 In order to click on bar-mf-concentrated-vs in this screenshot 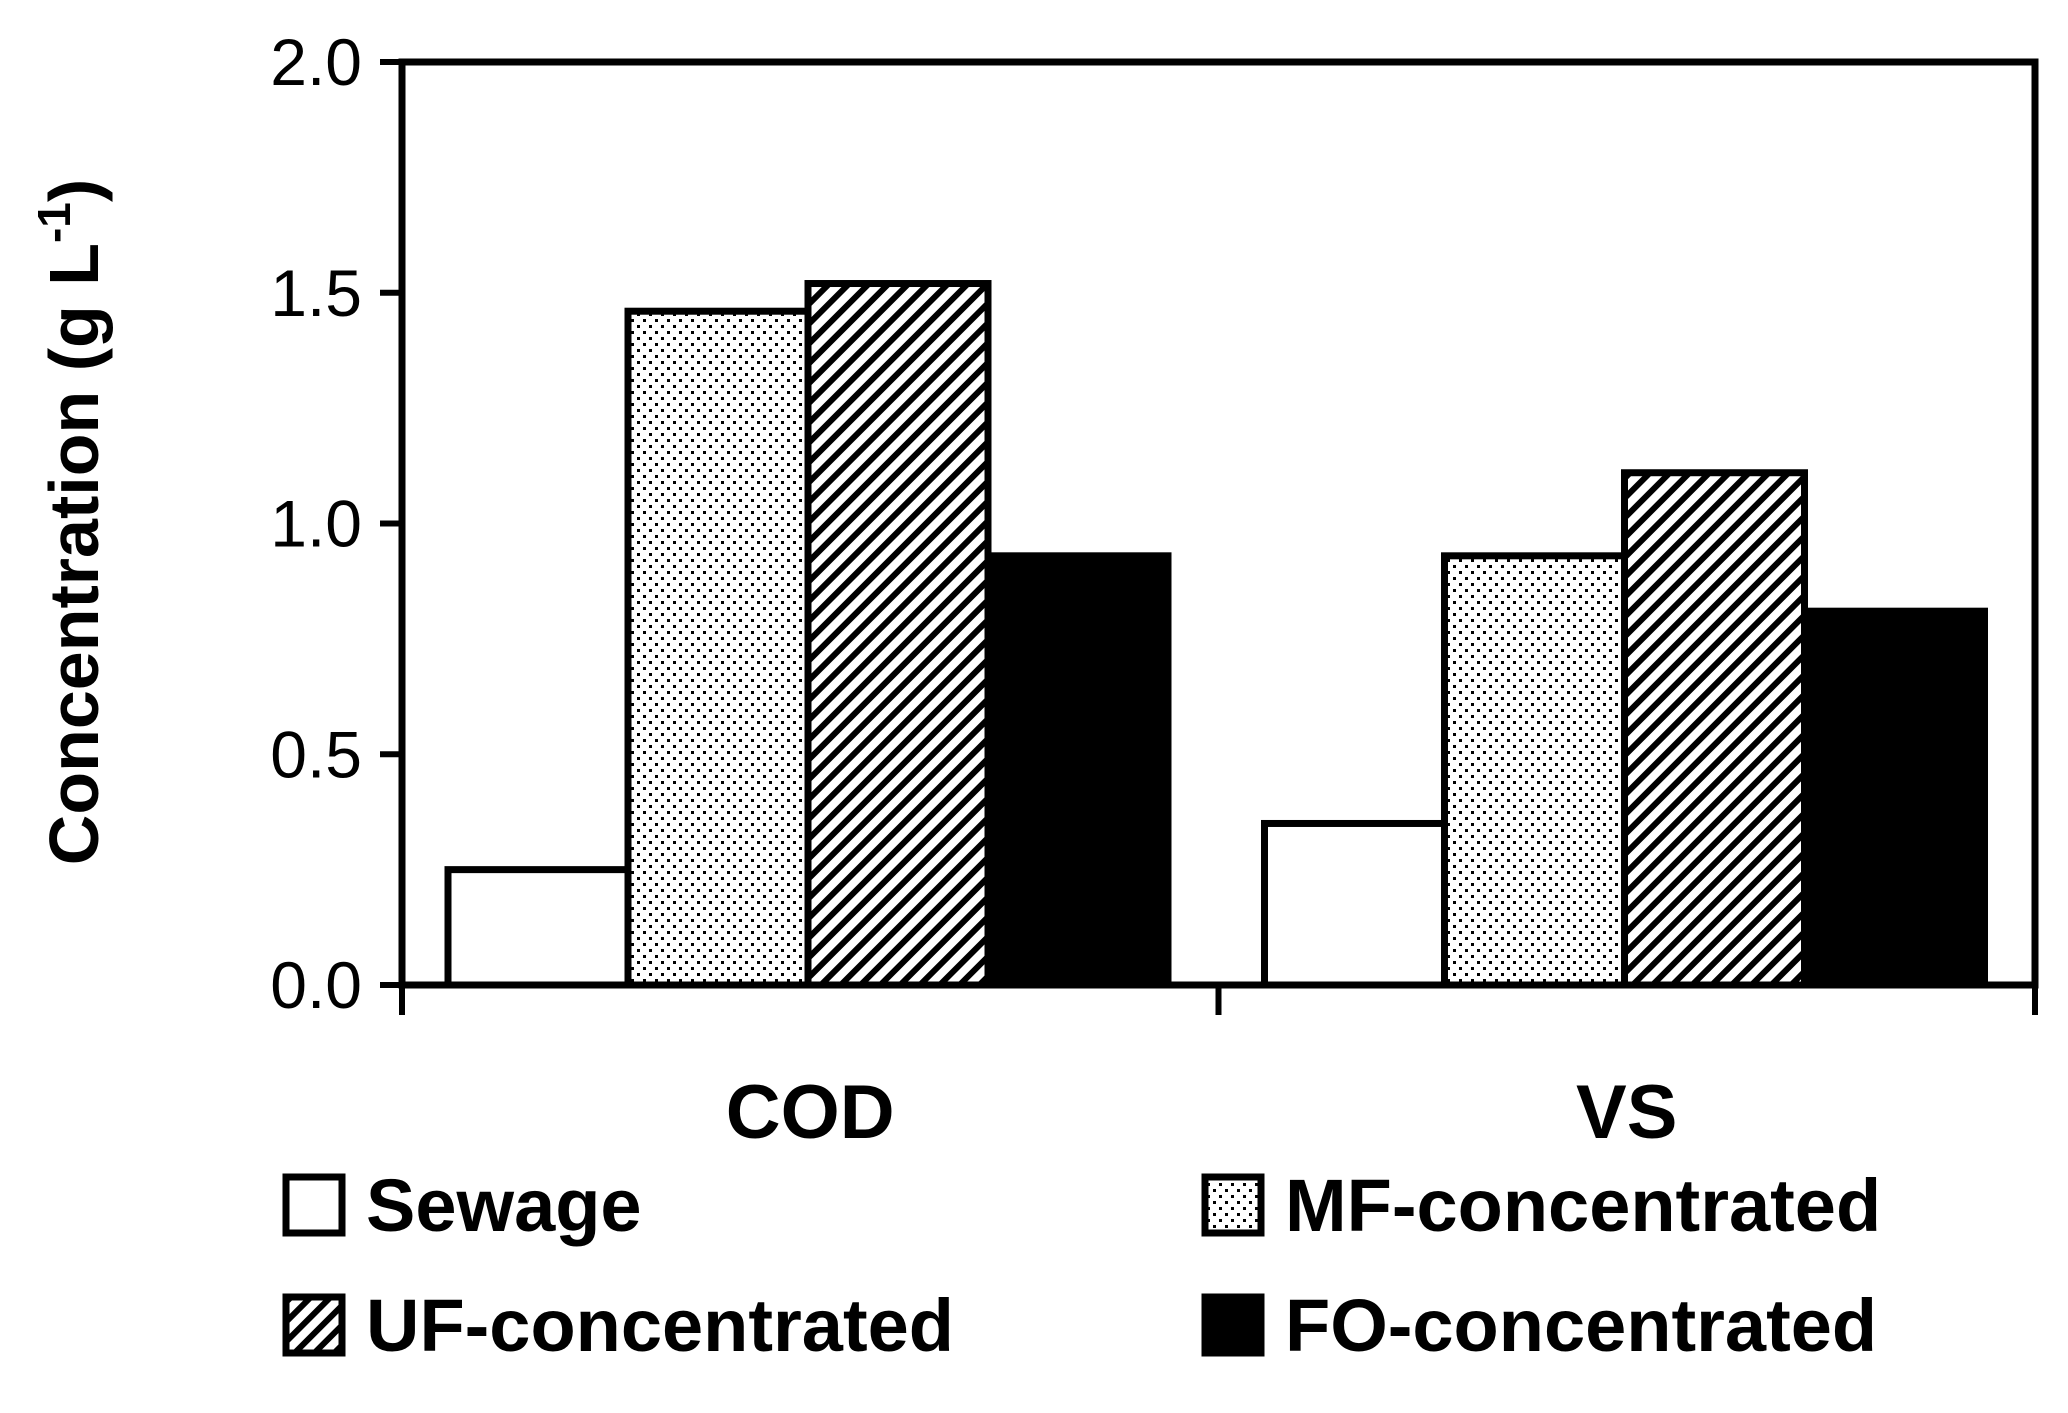, I will do `click(1534, 770)`.